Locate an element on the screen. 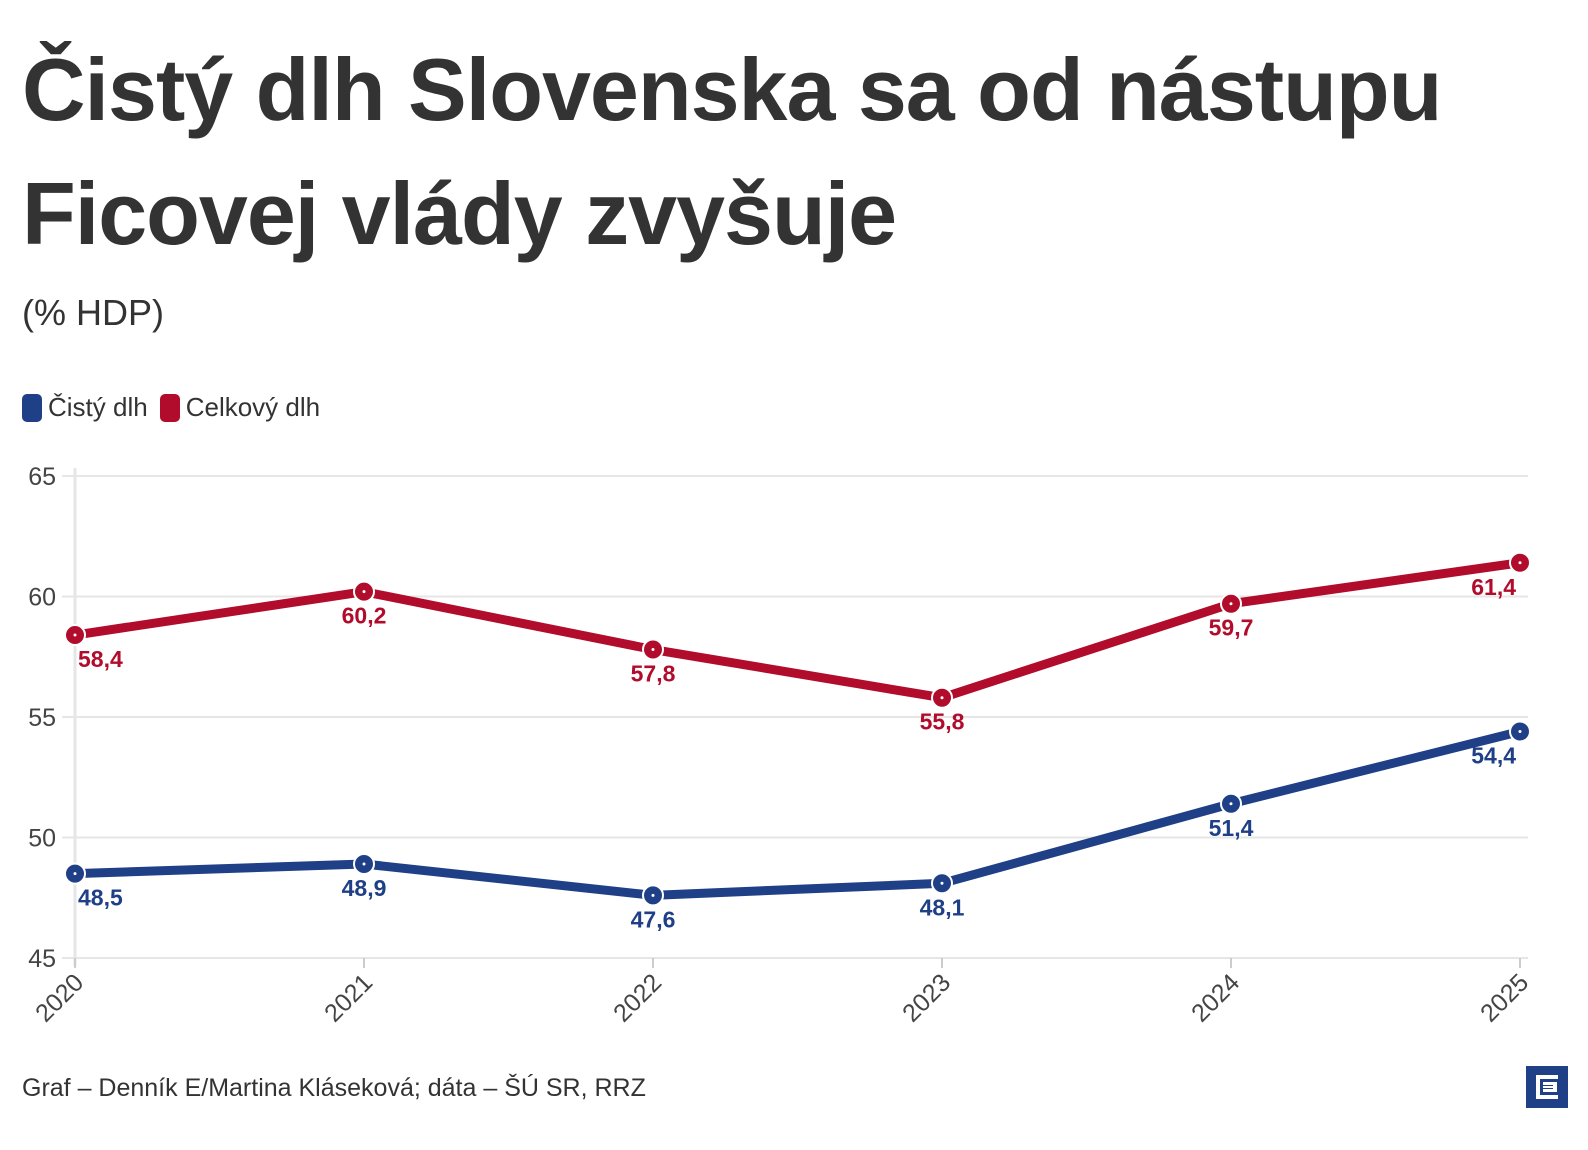  chart-subtitle: (% HDP) is located at coordinates (93, 312).